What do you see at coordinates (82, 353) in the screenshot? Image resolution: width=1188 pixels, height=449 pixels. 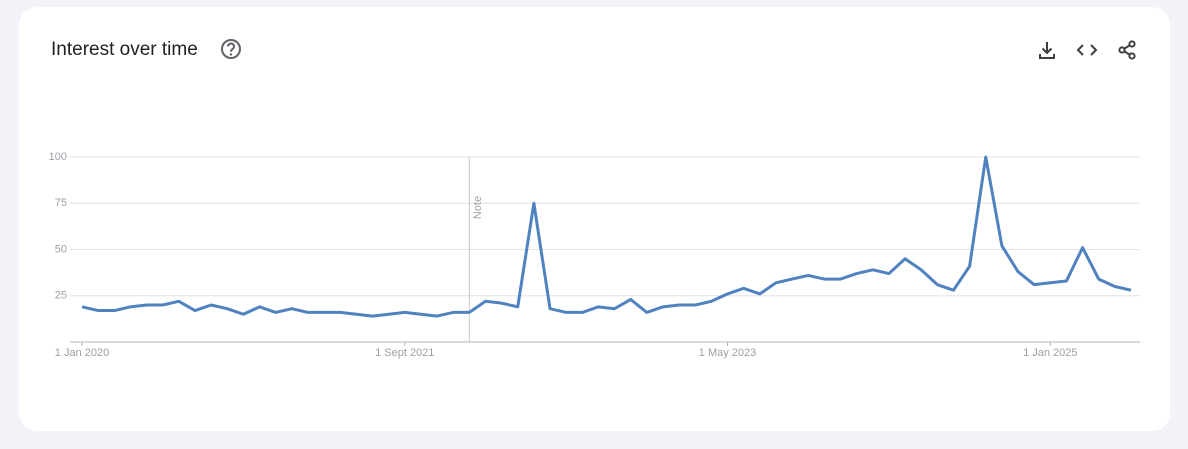 I see `x-tick-label: 1 Jan 2020` at bounding box center [82, 353].